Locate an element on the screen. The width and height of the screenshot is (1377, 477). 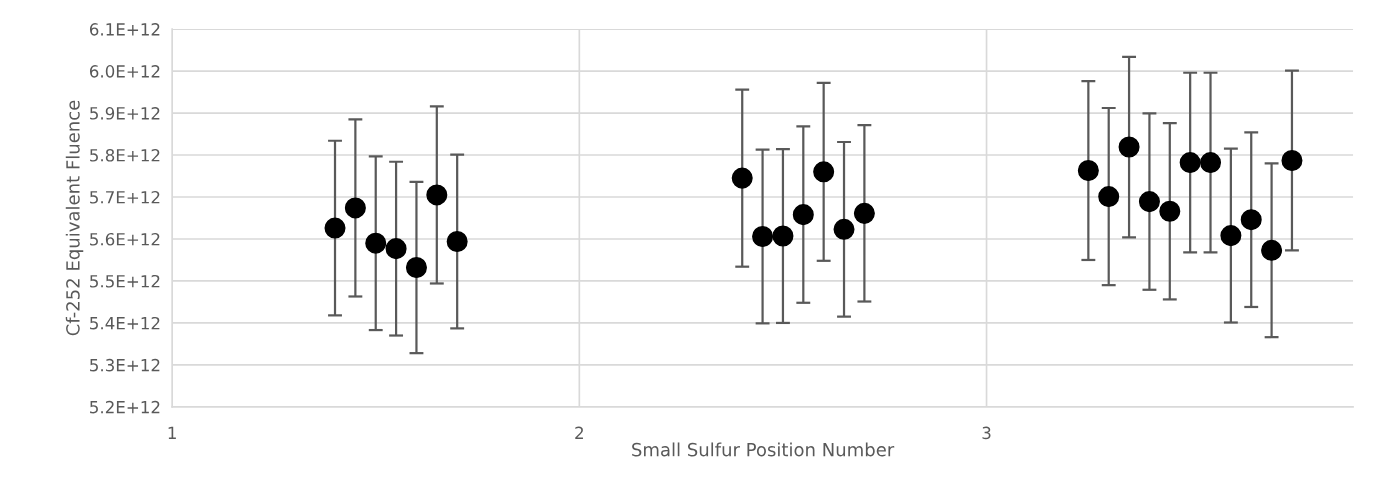
y-tick-label: 6.0E+12 is located at coordinates (124, 71).